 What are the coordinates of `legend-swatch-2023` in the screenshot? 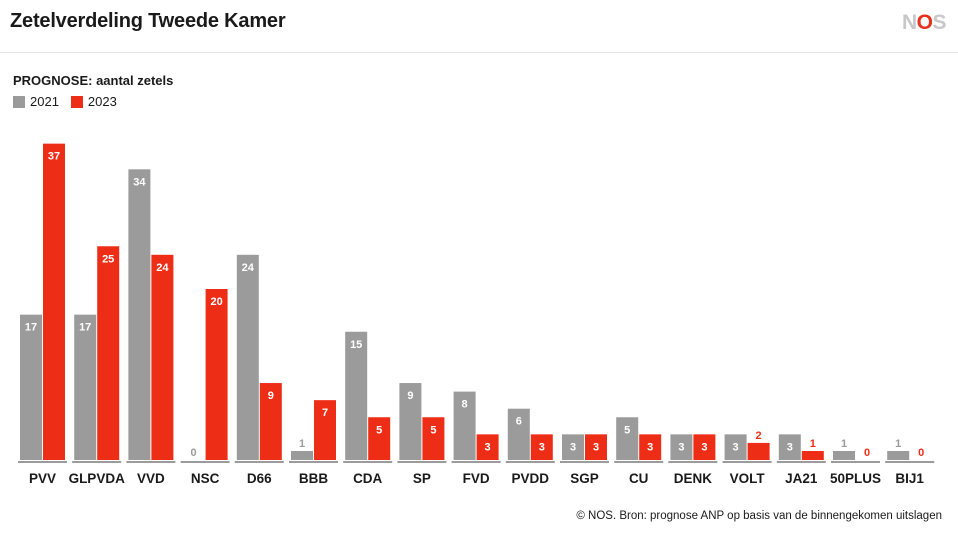 It's located at (76, 101).